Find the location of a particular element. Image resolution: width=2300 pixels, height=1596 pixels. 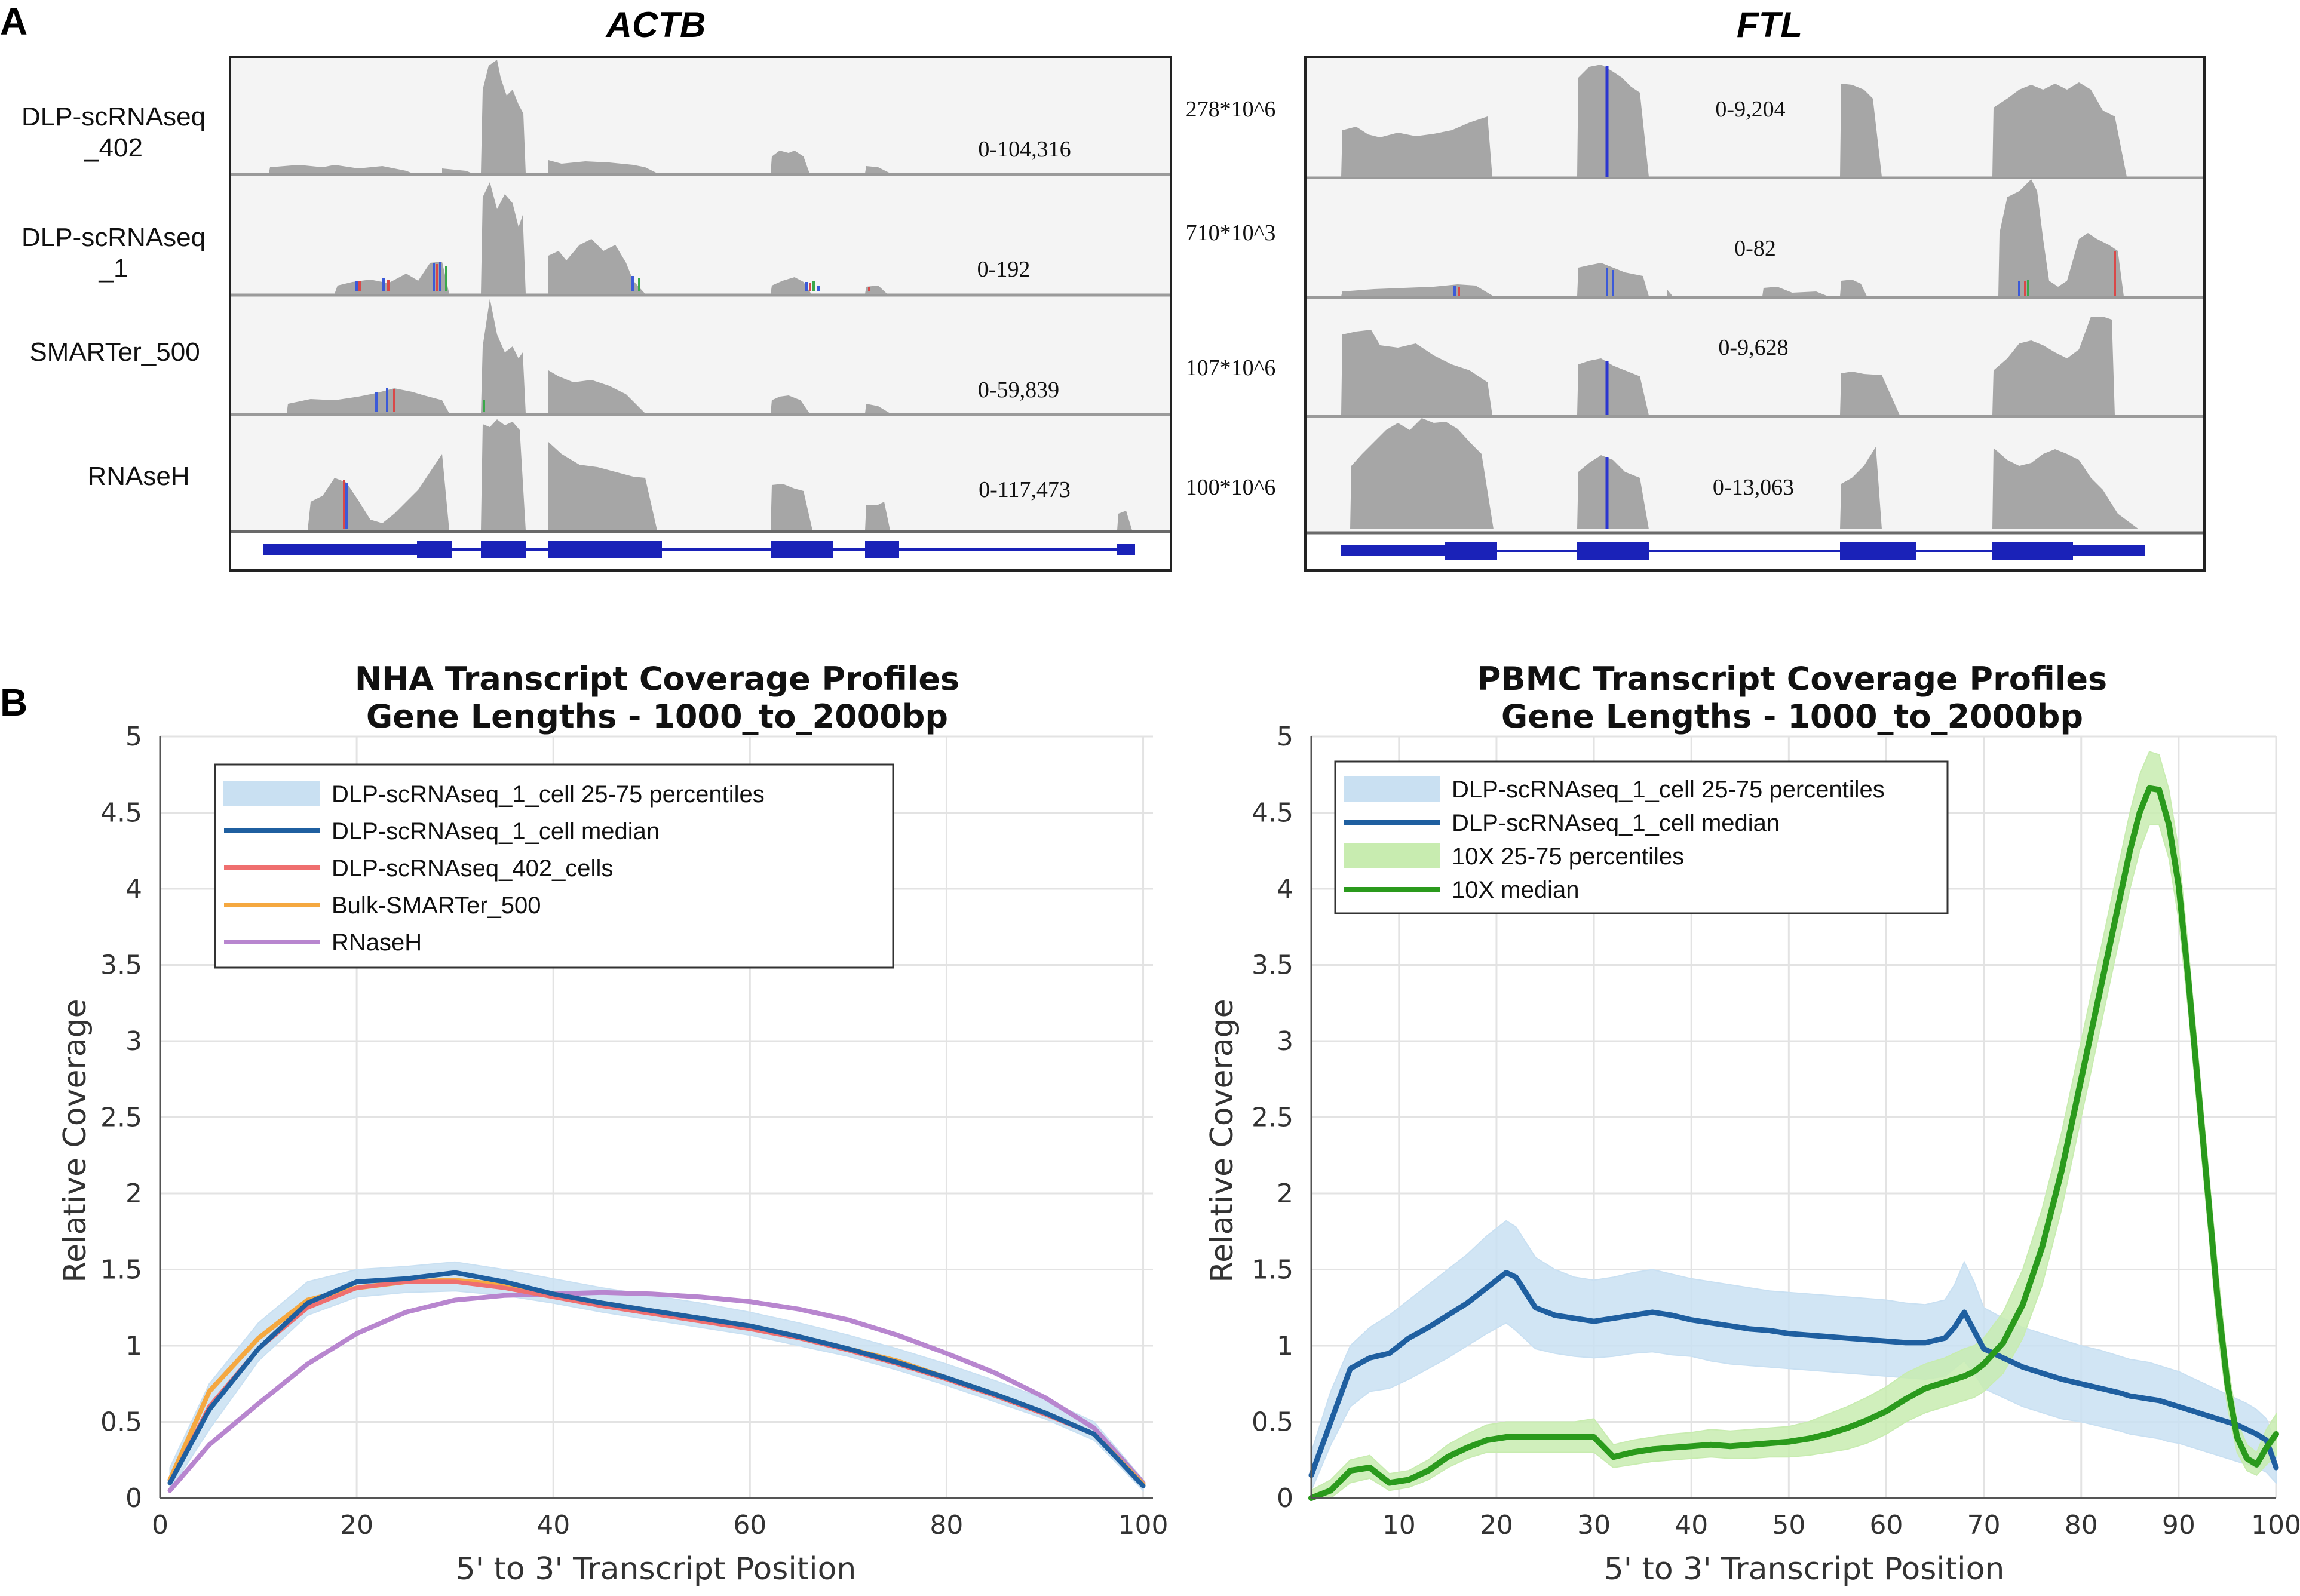

chart-title-line1: NHA Transcript Coverage Profiles is located at coordinates (657, 679).